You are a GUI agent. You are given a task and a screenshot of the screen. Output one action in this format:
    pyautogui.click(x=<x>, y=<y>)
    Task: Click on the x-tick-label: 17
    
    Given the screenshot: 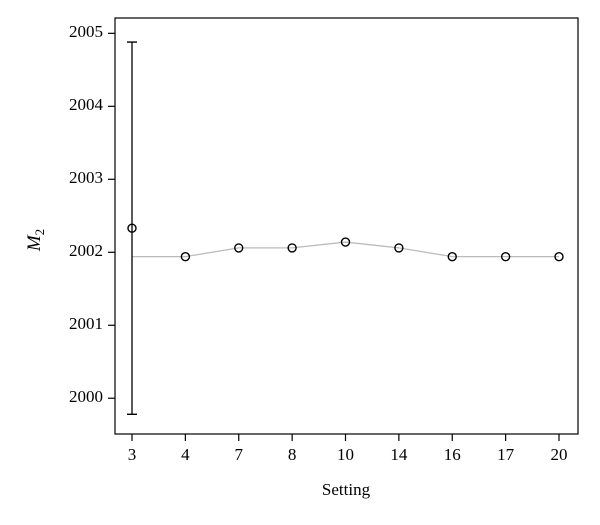 What is the action you would take?
    pyautogui.click(x=506, y=454)
    